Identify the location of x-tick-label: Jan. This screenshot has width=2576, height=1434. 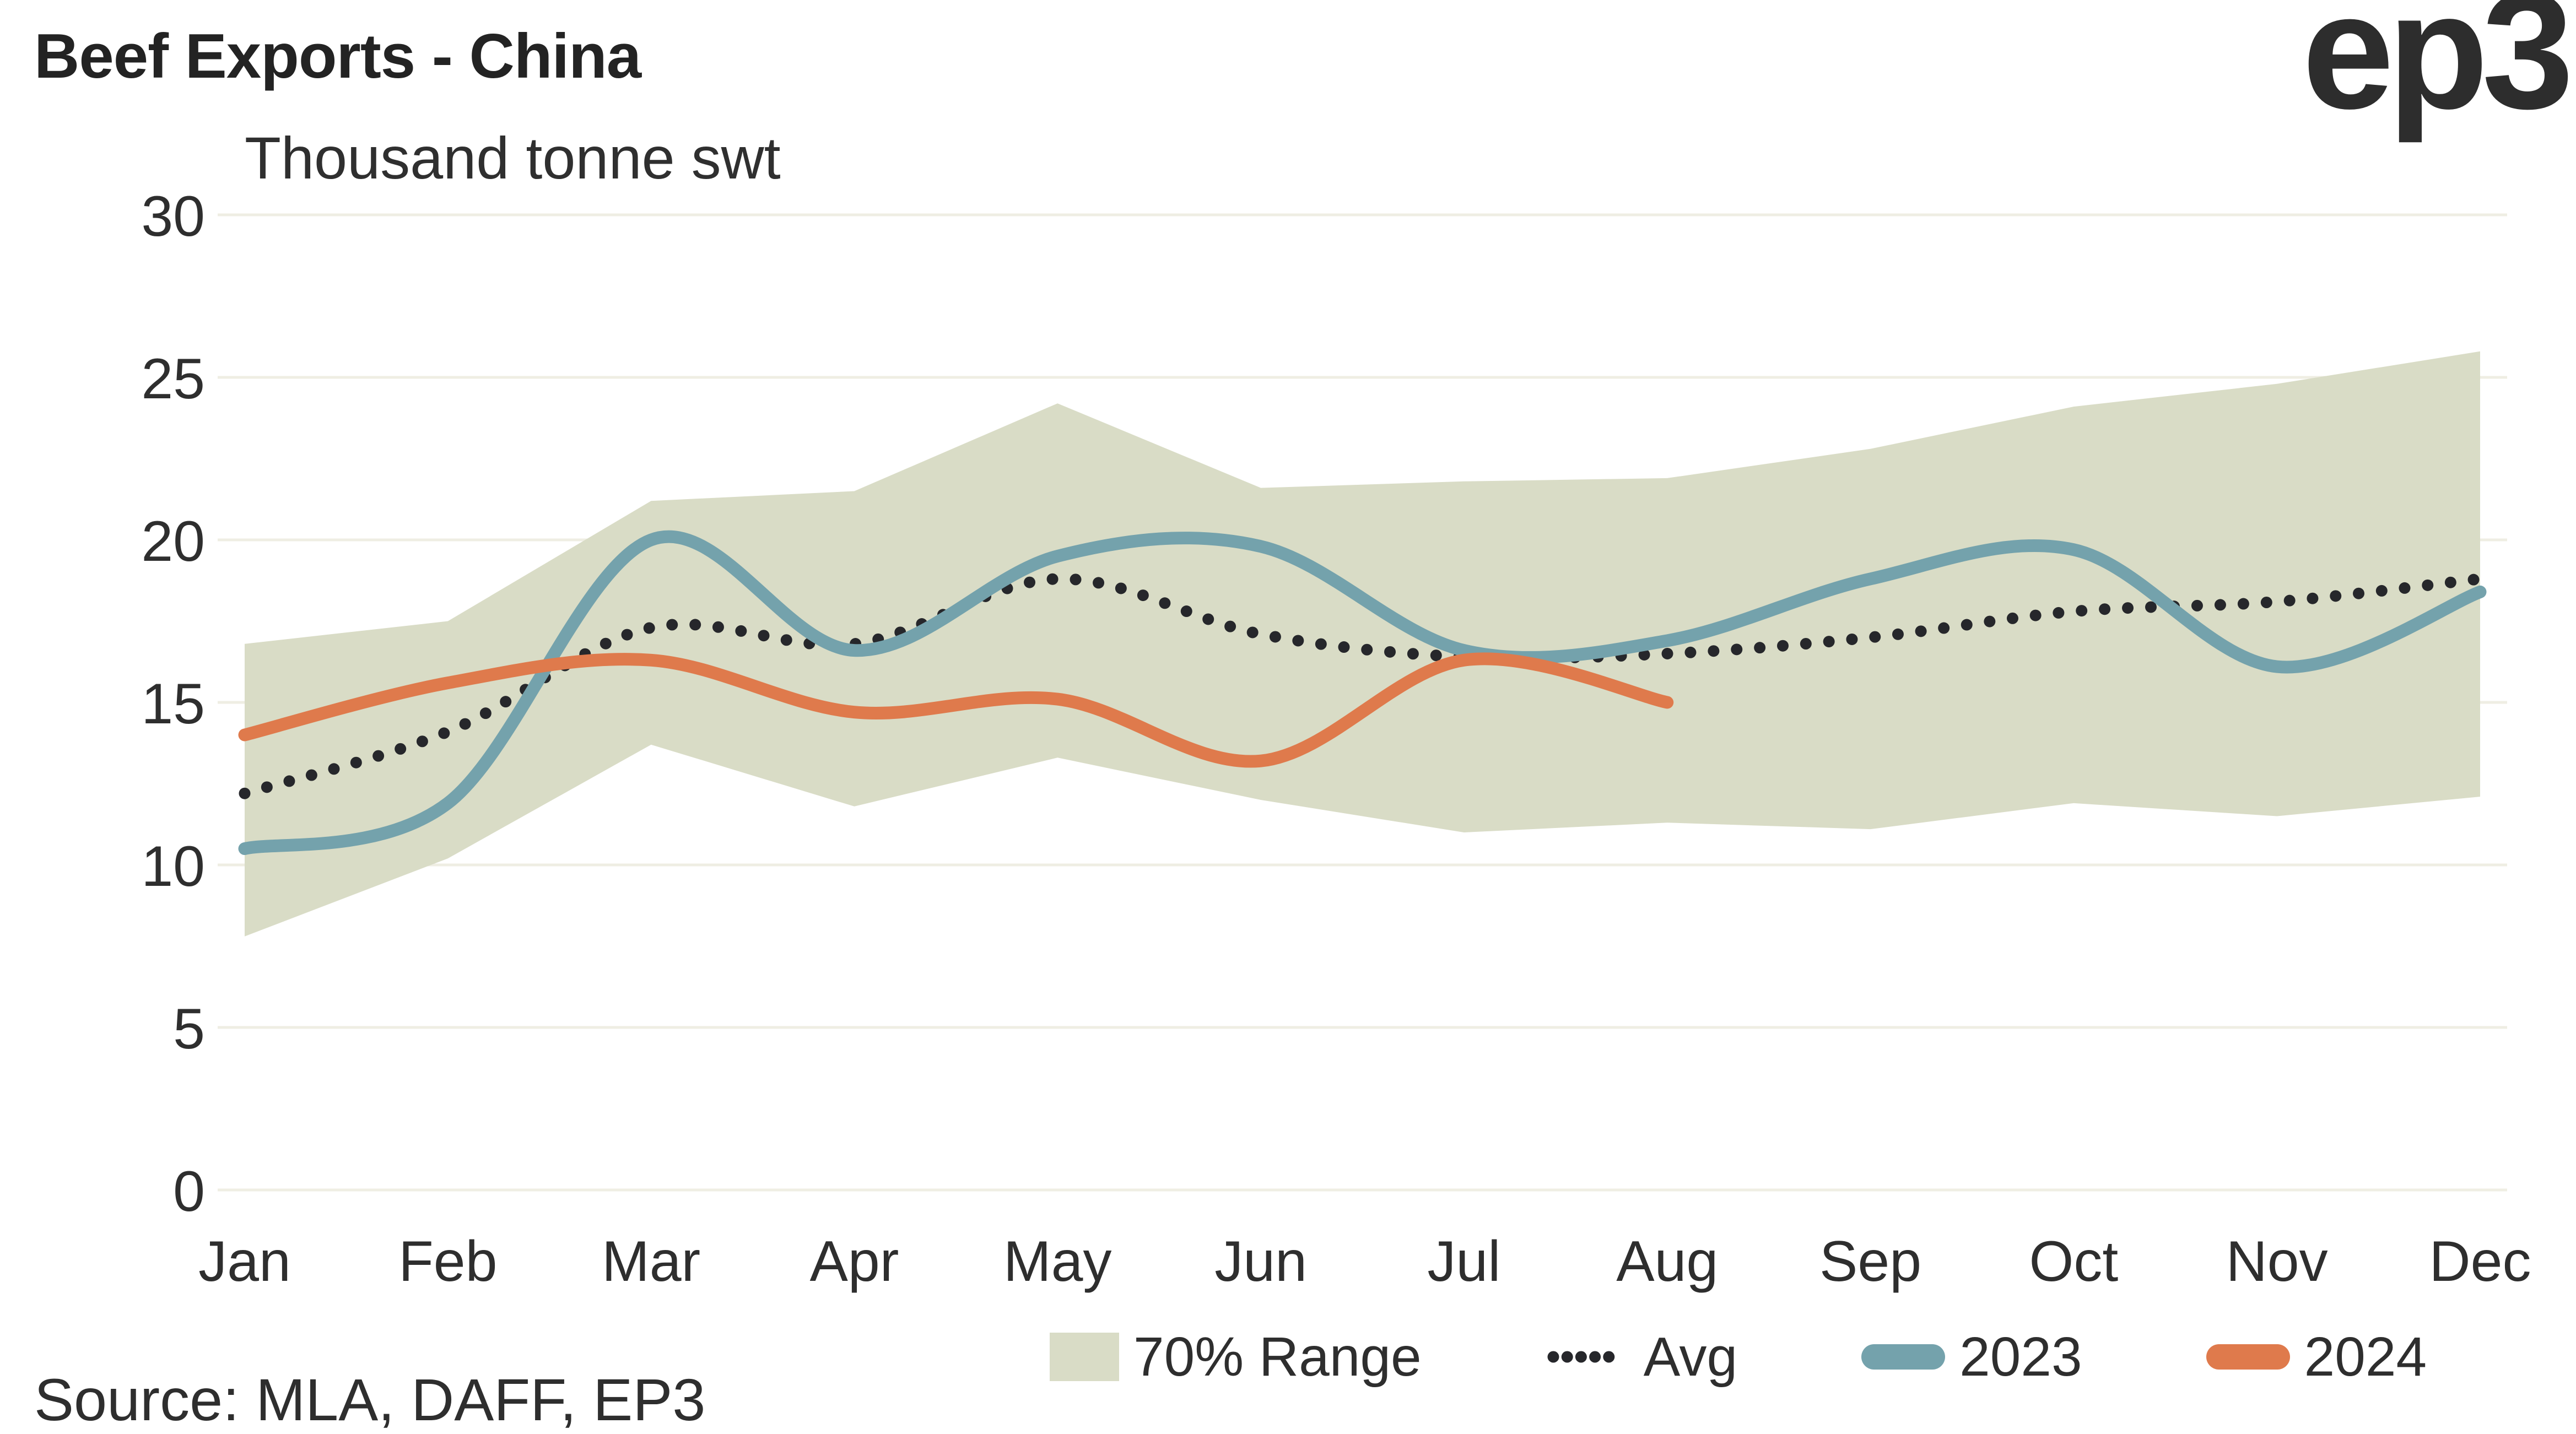
(244, 1262).